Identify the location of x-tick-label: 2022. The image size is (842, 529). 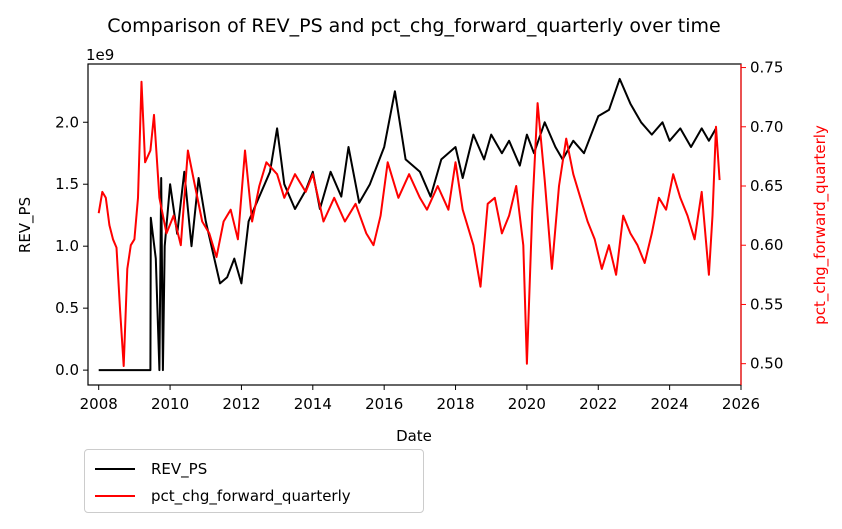
(598, 404).